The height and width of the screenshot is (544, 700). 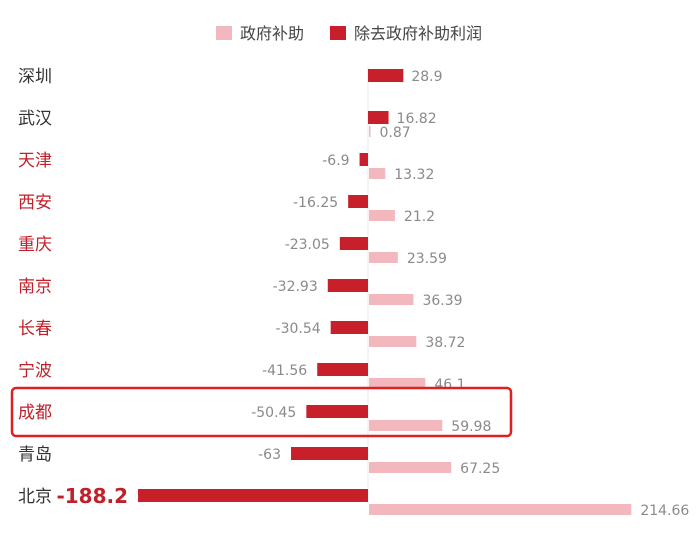 I want to click on category-label-6: 长春, so click(x=35, y=329).